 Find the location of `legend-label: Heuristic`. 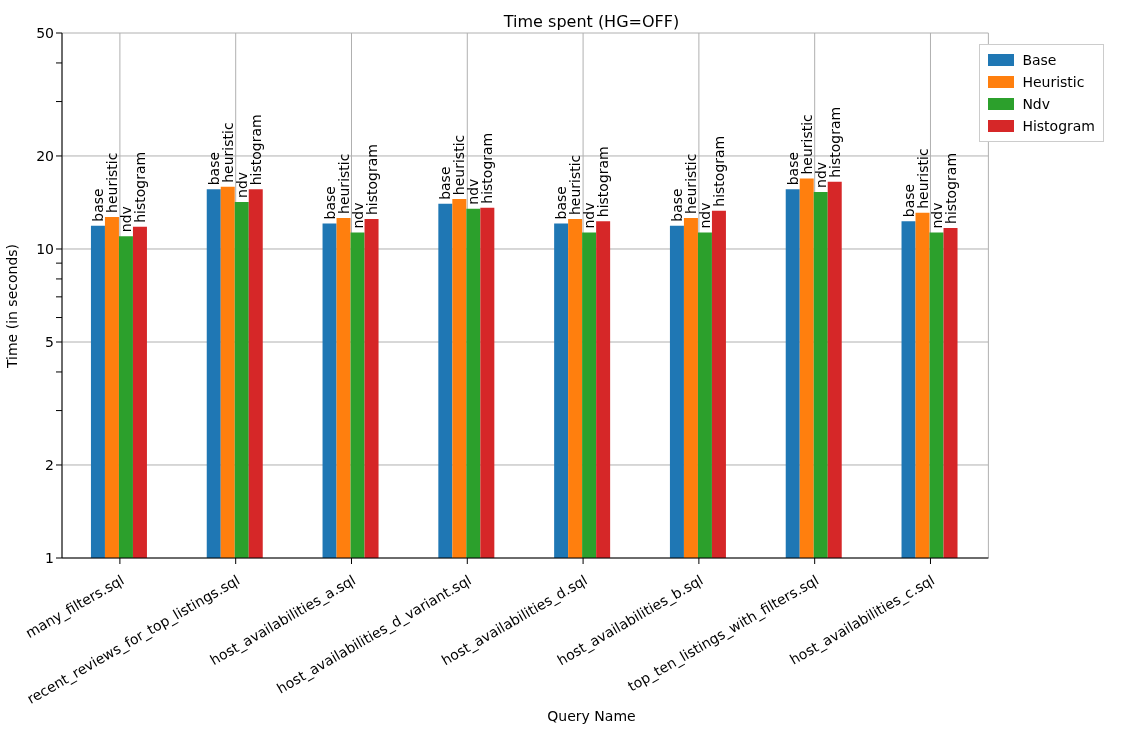

legend-label: Heuristic is located at coordinates (1053, 82).